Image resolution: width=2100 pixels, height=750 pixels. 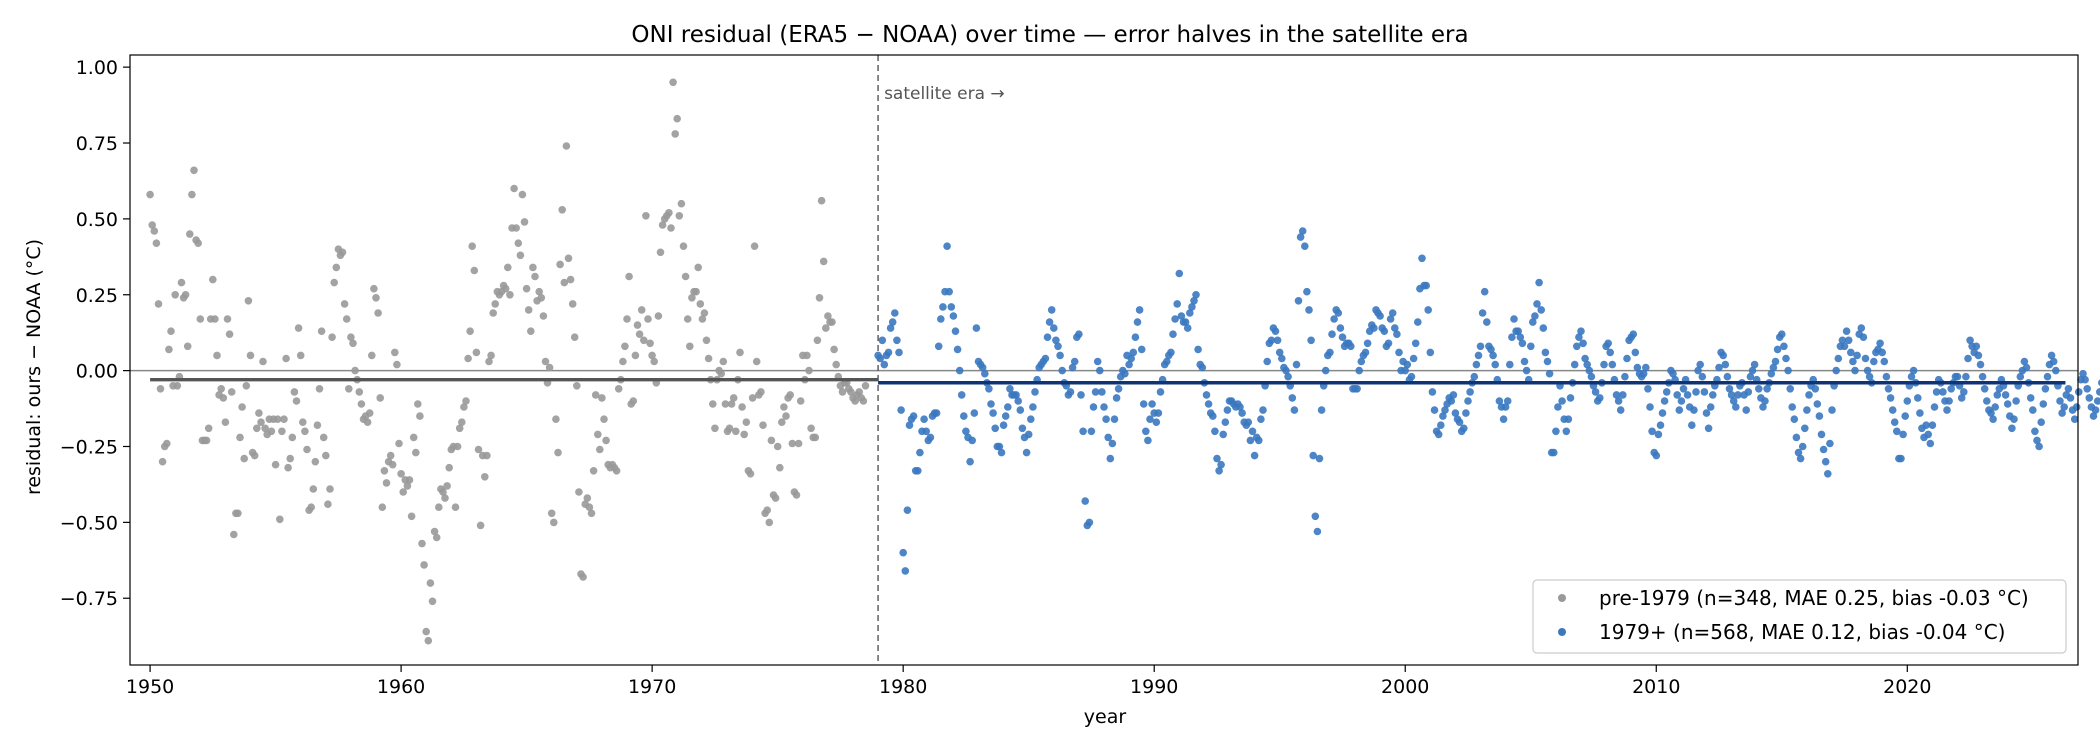 What do you see at coordinates (97, 220) in the screenshot?
I see `y-tick-label: 0.50` at bounding box center [97, 220].